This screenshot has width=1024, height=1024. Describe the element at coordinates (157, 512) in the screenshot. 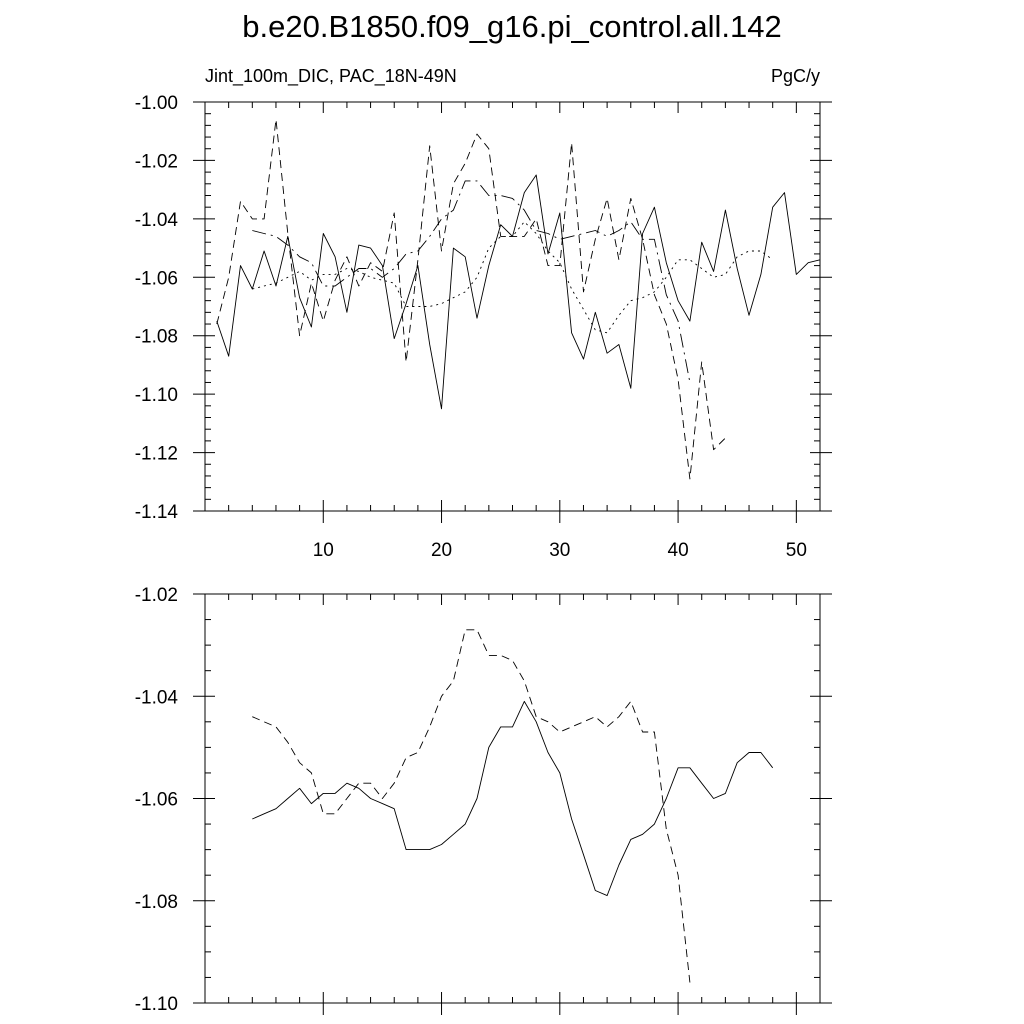

I see `y-tick-label: -1.14` at that location.